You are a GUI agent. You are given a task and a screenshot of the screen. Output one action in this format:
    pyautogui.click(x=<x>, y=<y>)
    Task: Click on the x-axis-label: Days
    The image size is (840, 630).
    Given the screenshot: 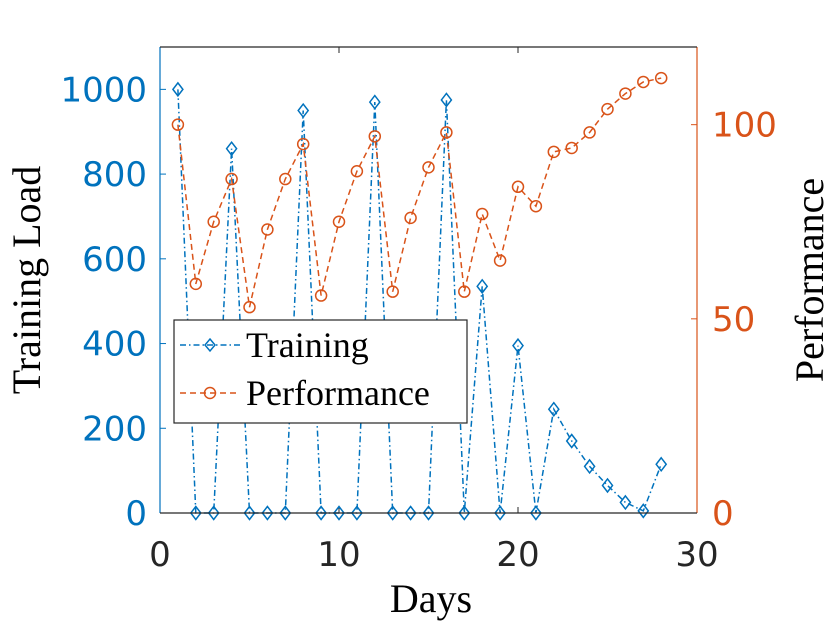 What is the action you would take?
    pyautogui.click(x=431, y=598)
    